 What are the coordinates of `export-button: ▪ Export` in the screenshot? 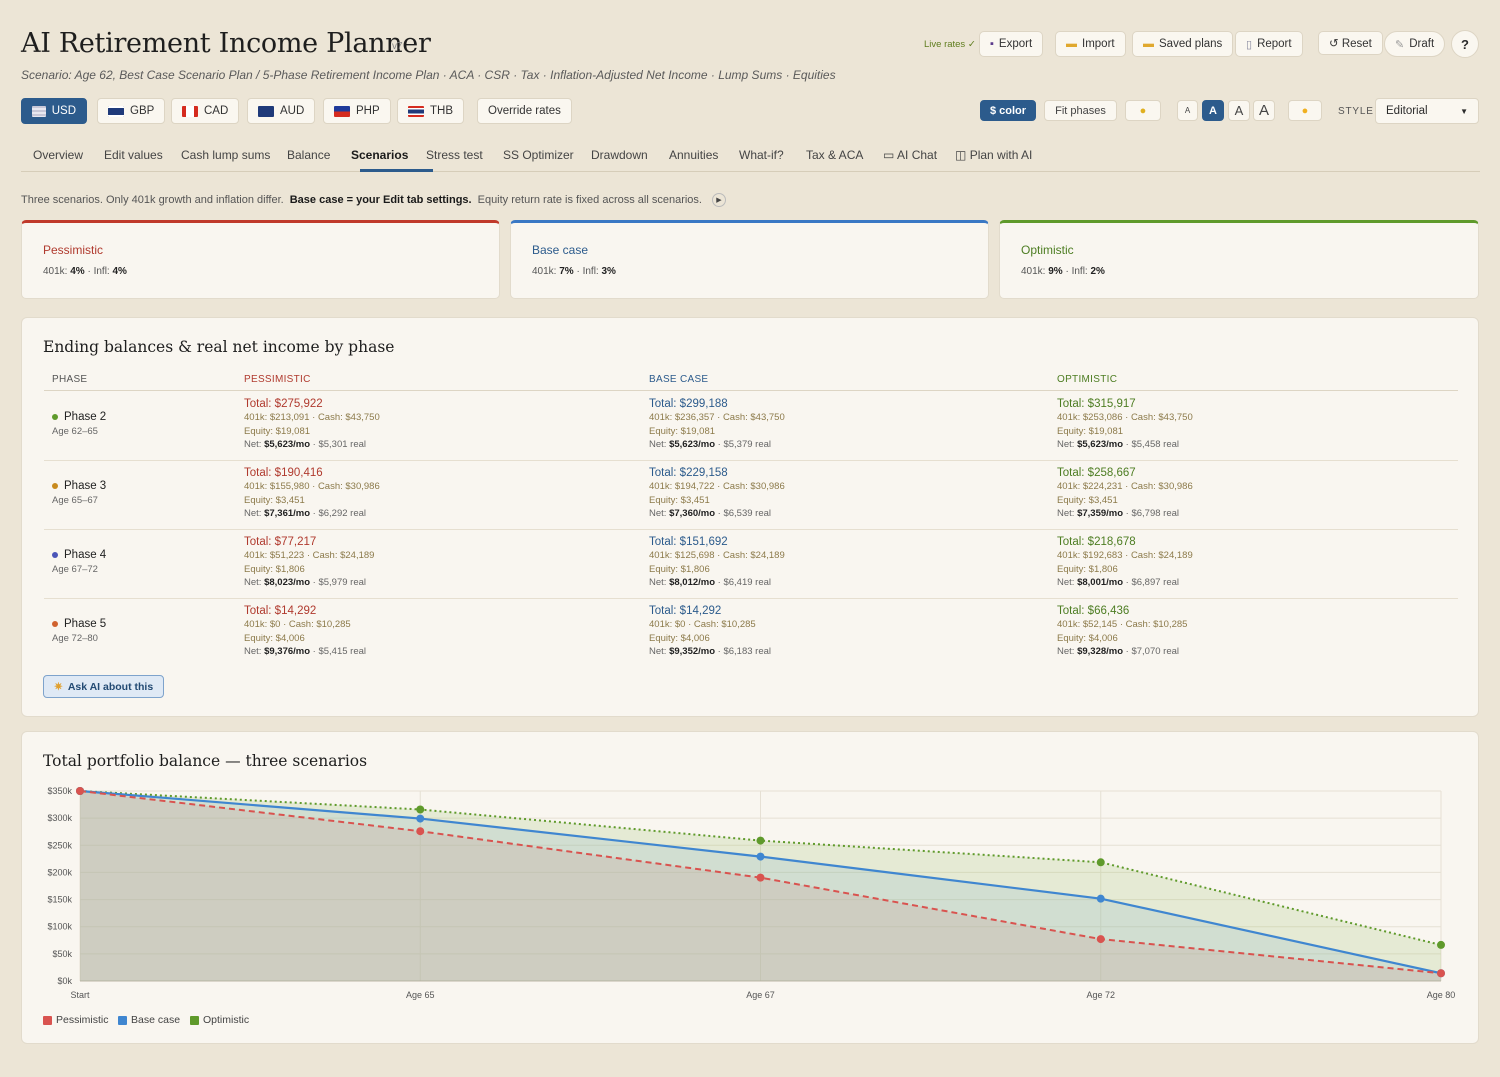 It's located at (1011, 44).